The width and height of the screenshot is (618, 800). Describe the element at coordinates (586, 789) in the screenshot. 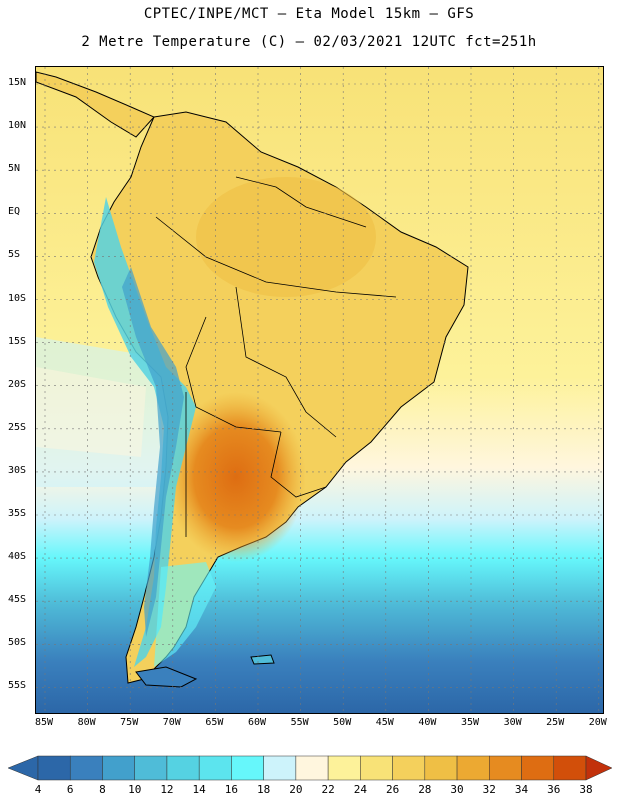

I see `colorbar-tick-label: 38` at that location.